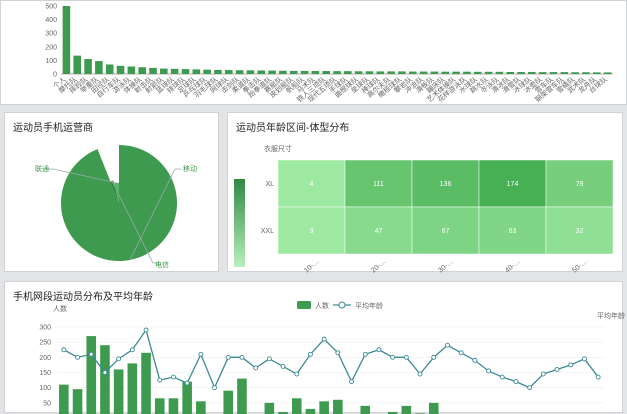 Image resolution: width=627 pixels, height=414 pixels. What do you see at coordinates (51, 7) in the screenshot?
I see `y-tick-label: 500` at bounding box center [51, 7].